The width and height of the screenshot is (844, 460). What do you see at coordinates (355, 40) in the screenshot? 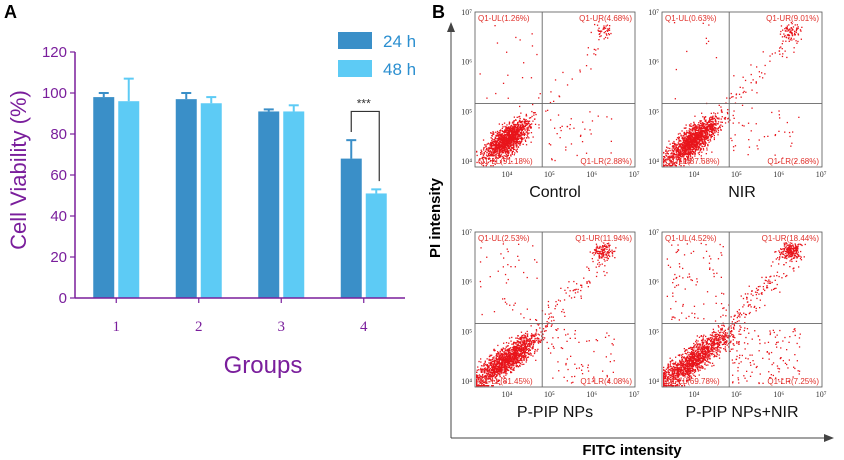
I see `legend-swatch` at bounding box center [355, 40].